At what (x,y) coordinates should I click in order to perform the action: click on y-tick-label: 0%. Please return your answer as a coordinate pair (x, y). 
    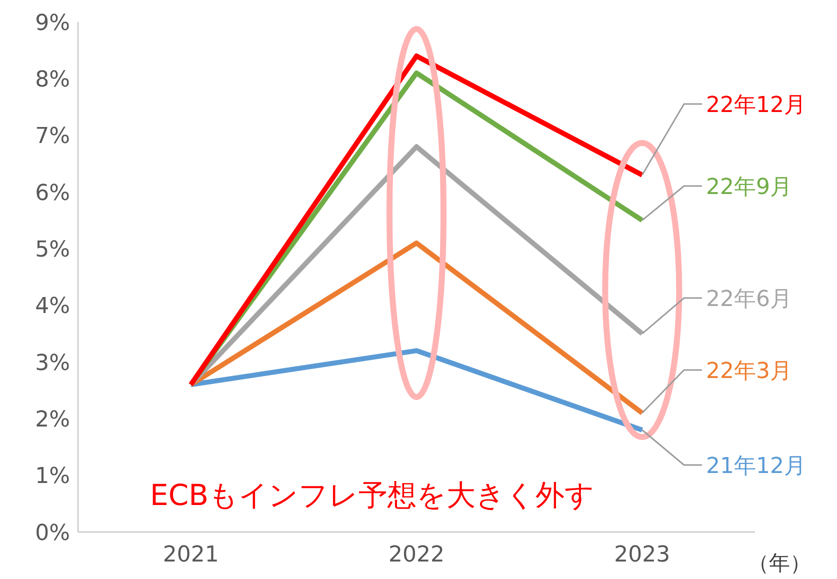
    Looking at the image, I should click on (52, 533).